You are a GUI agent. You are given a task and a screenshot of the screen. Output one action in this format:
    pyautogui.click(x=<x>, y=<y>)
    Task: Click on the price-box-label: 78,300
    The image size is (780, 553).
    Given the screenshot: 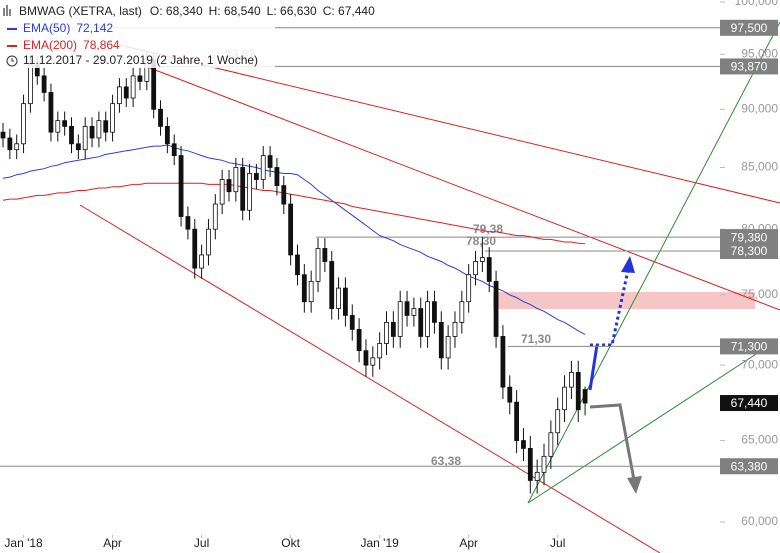 What is the action you would take?
    pyautogui.click(x=749, y=251)
    